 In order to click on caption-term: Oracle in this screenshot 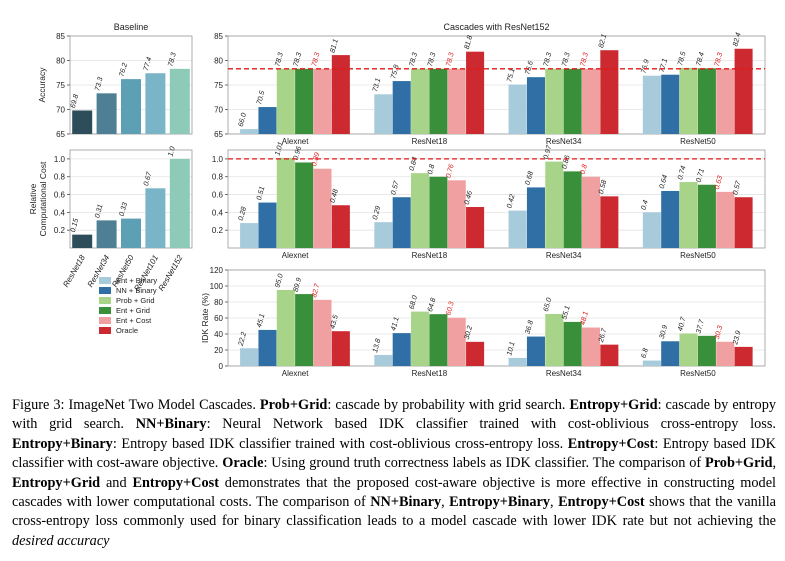, I will do `click(243, 463)`.